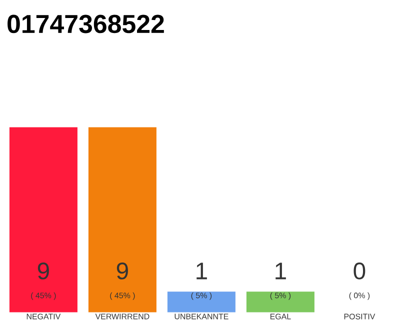 The width and height of the screenshot is (410, 320). I want to click on chart-title: 01747368522, so click(86, 24).